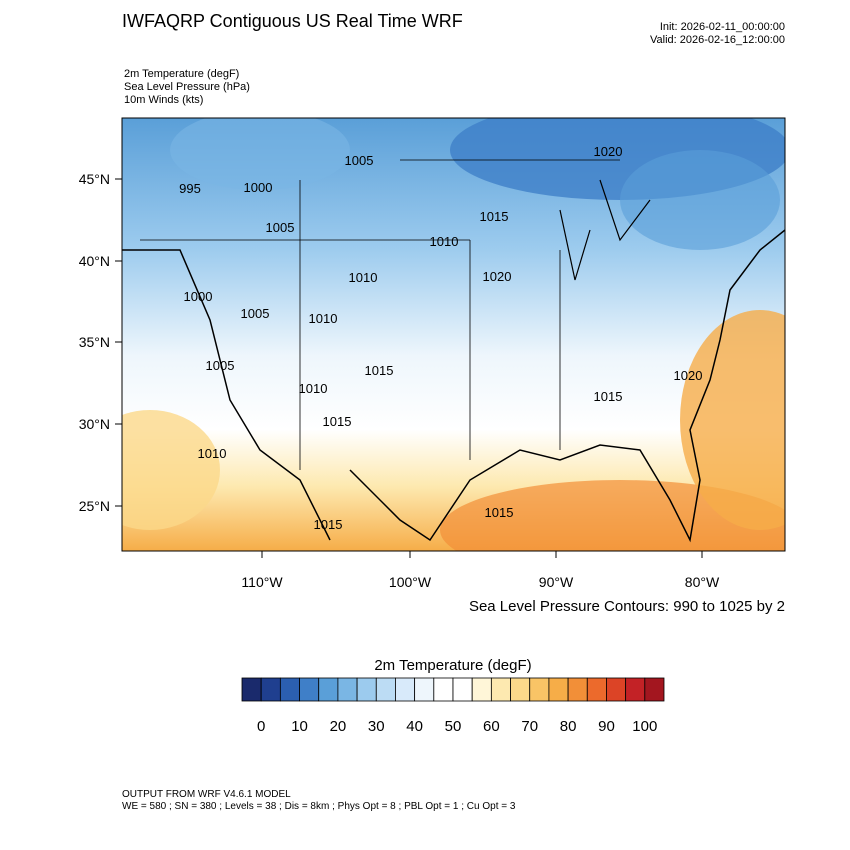 This screenshot has width=850, height=850. Describe the element at coordinates (722, 27) in the screenshot. I see `init-time: Init: 2026-02-11_00:00:00` at that location.